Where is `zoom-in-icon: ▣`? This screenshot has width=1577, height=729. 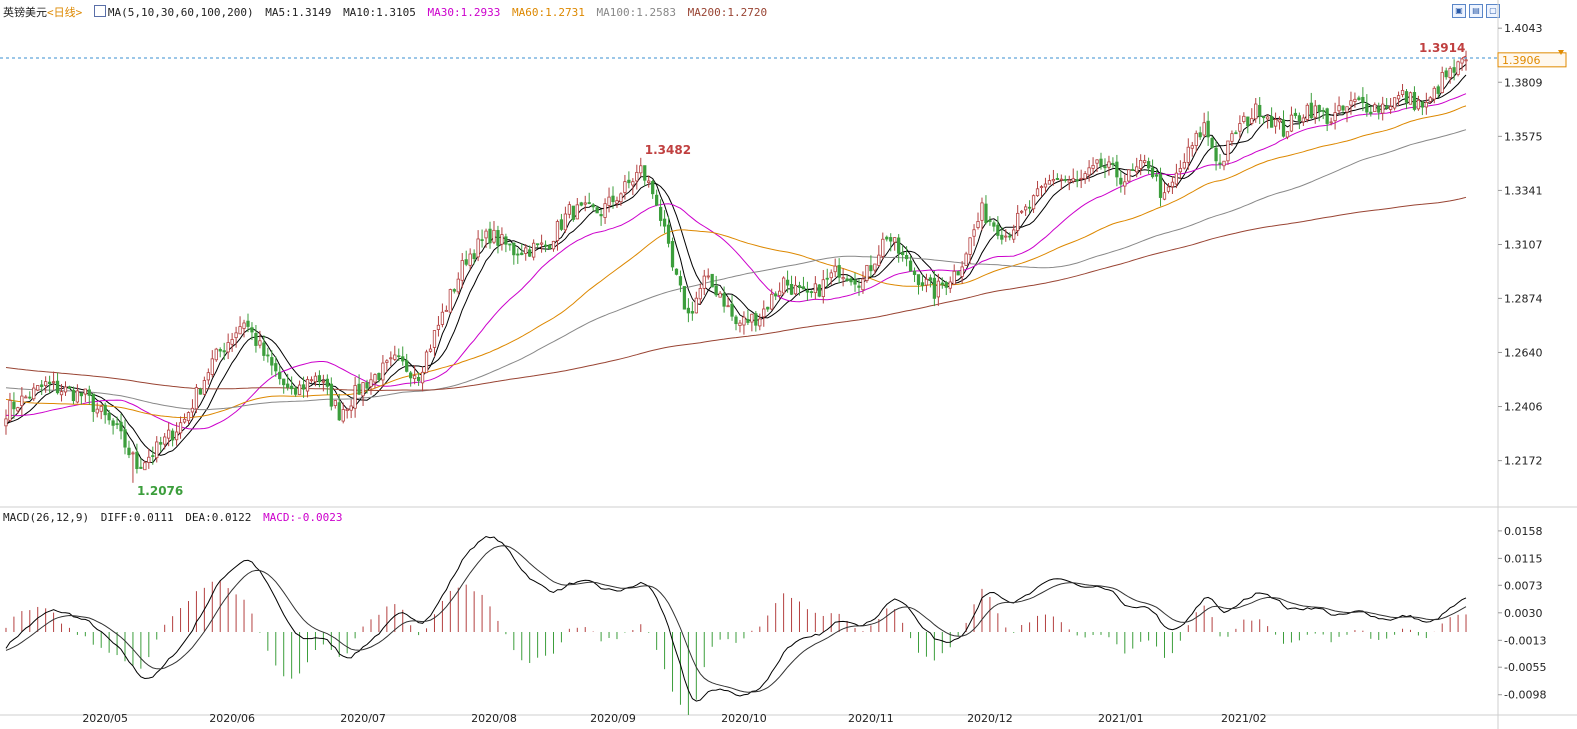
zoom-in-icon: ▣ is located at coordinates (1459, 11).